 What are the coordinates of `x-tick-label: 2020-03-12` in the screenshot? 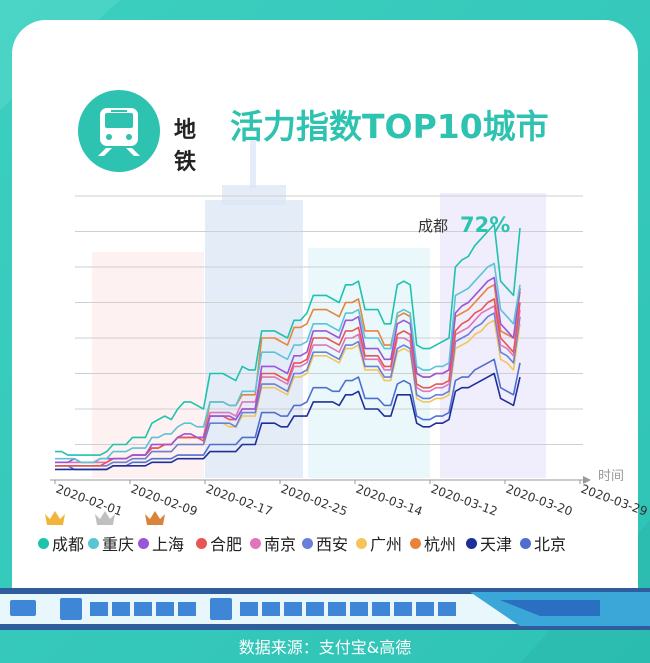 It's located at (464, 500).